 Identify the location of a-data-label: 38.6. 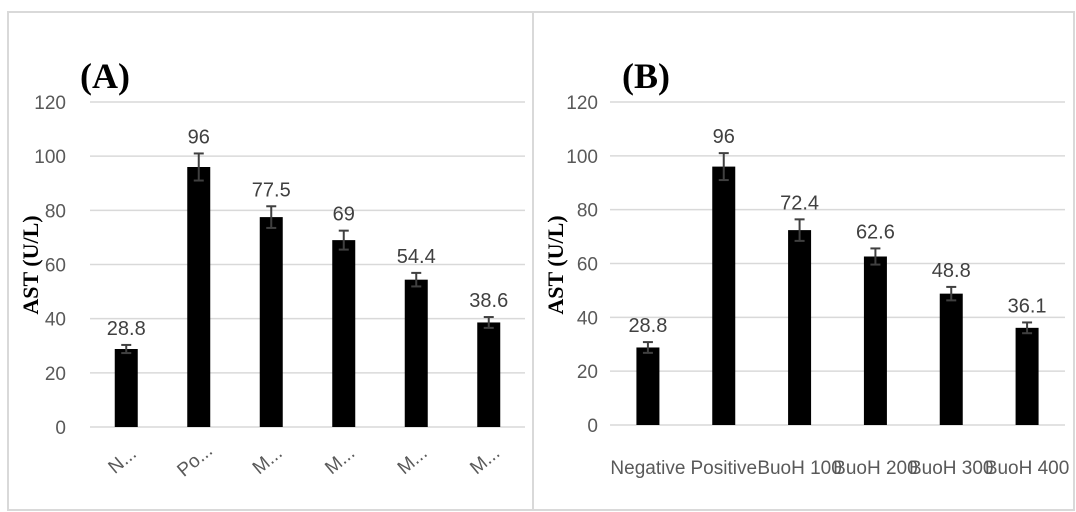
(488, 301).